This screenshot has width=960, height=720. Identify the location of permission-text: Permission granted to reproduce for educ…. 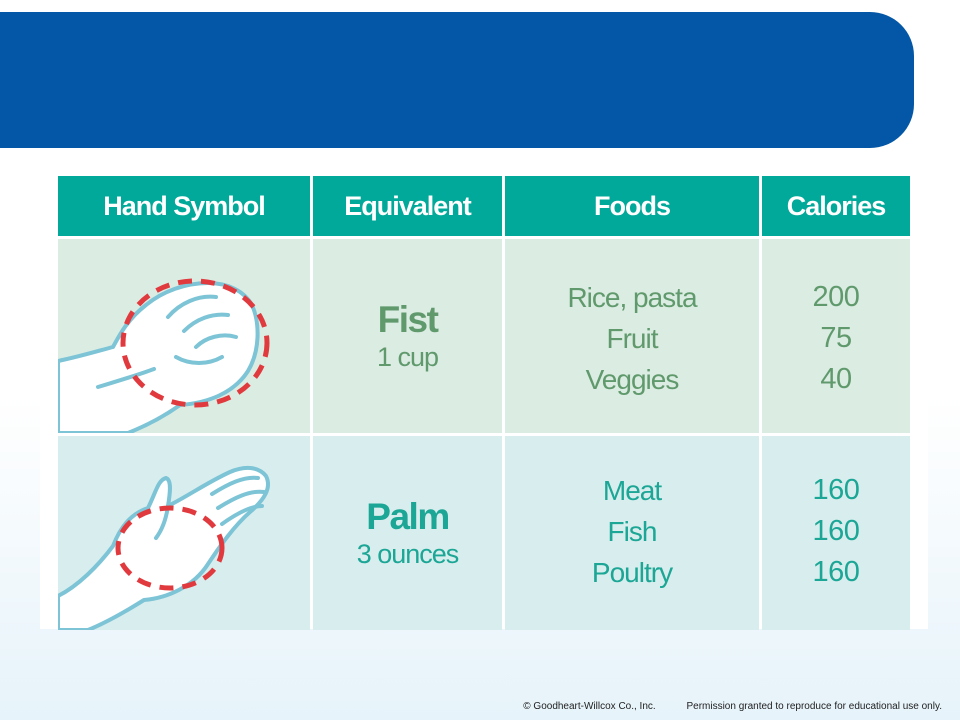
(814, 706).